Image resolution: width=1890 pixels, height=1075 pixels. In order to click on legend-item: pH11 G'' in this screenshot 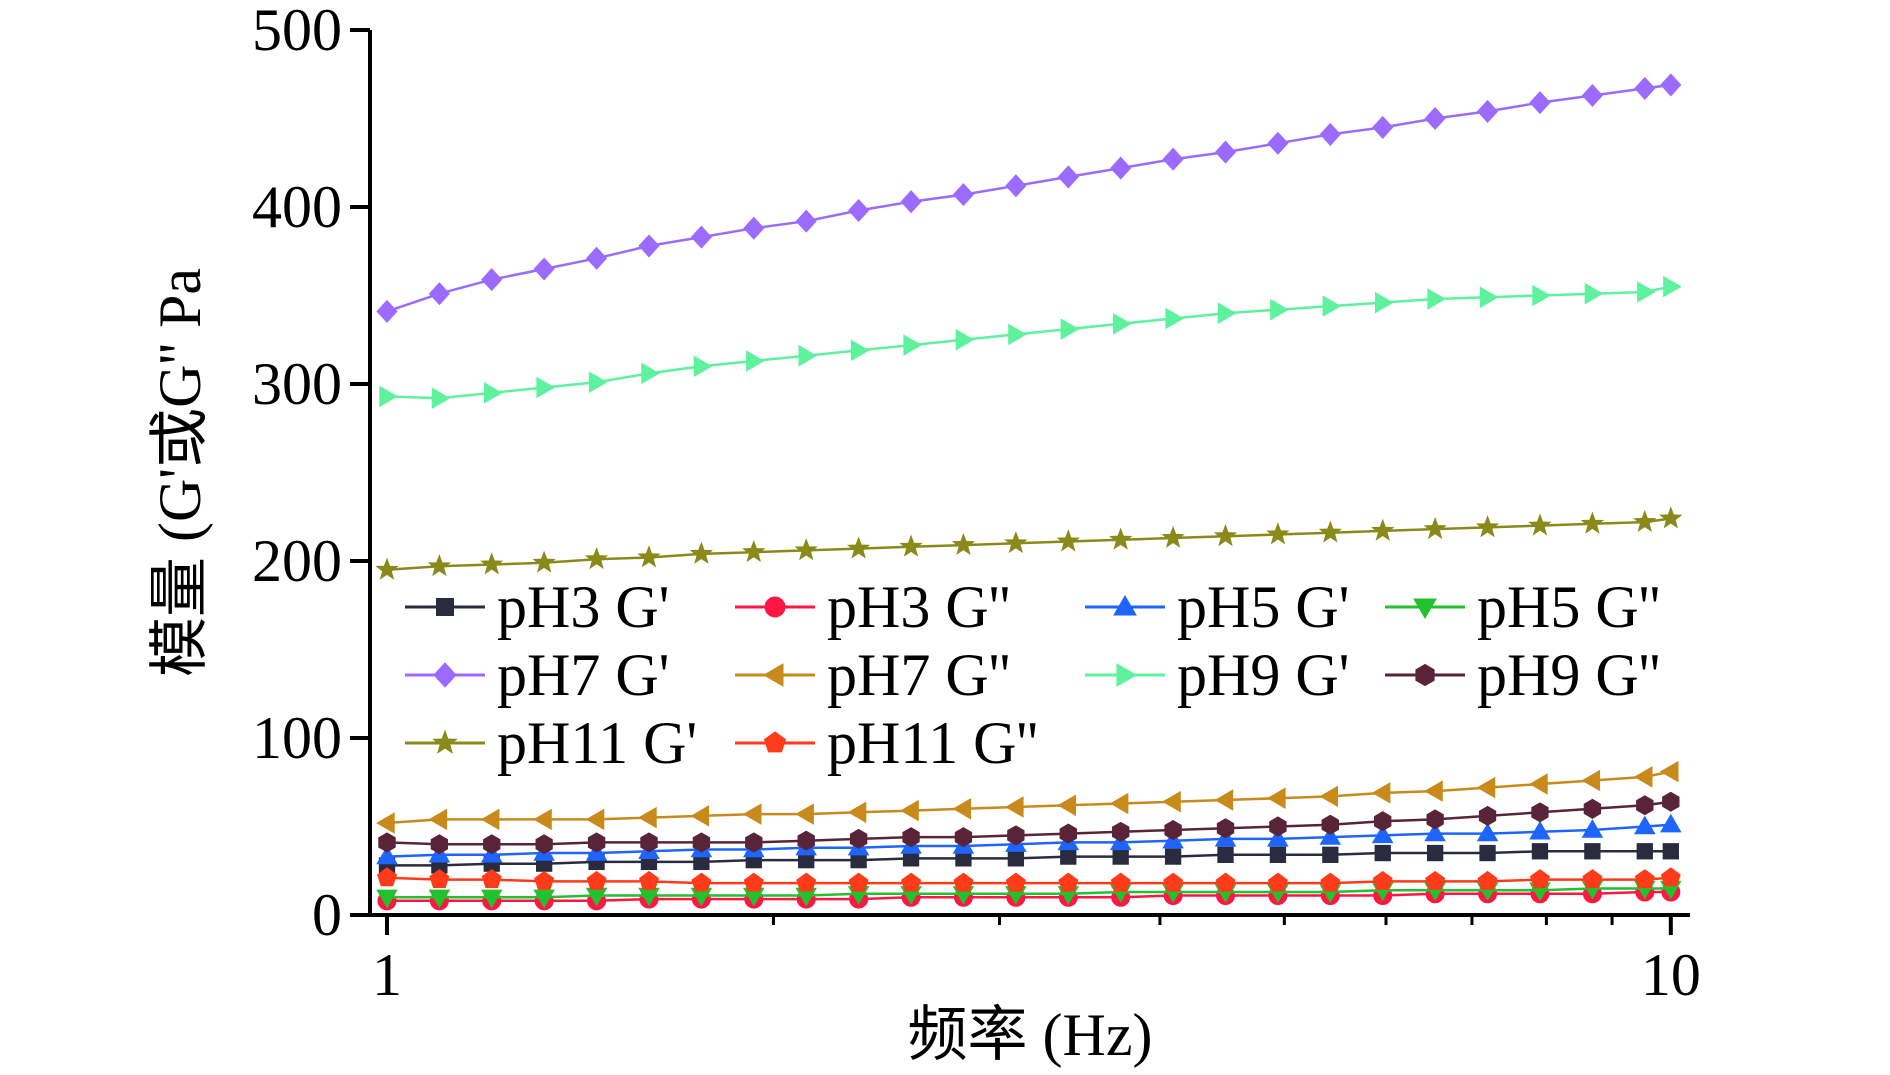, I will do `click(886, 743)`.